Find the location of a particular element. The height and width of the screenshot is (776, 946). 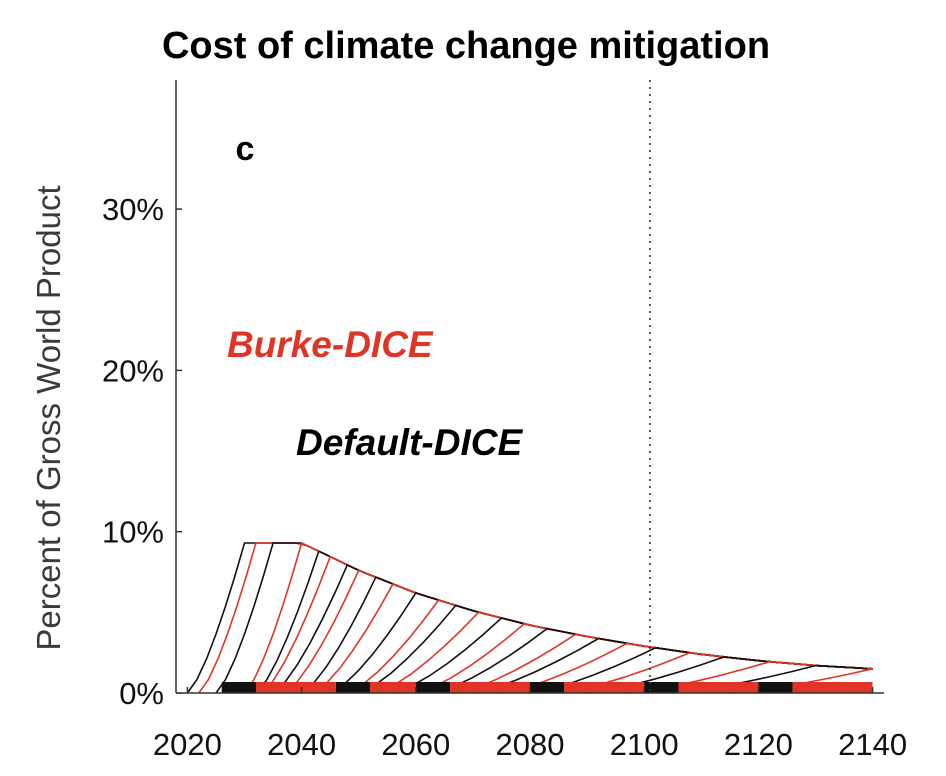

y-tick-label-3: 30% is located at coordinates (133, 209).